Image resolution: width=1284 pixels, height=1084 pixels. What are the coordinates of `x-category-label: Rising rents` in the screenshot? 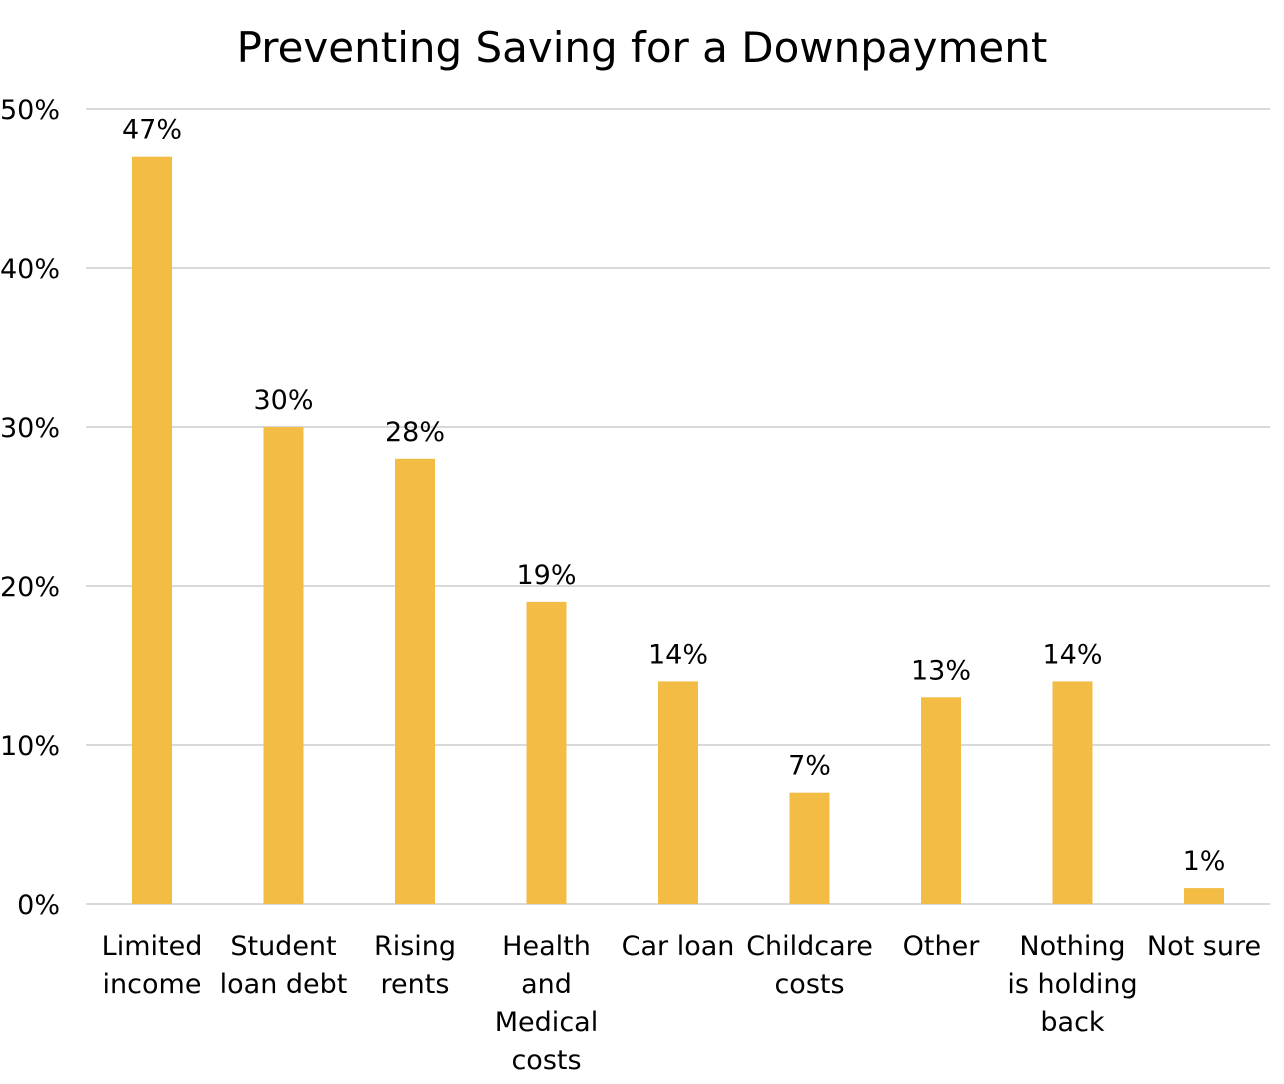 It's located at (415, 965).